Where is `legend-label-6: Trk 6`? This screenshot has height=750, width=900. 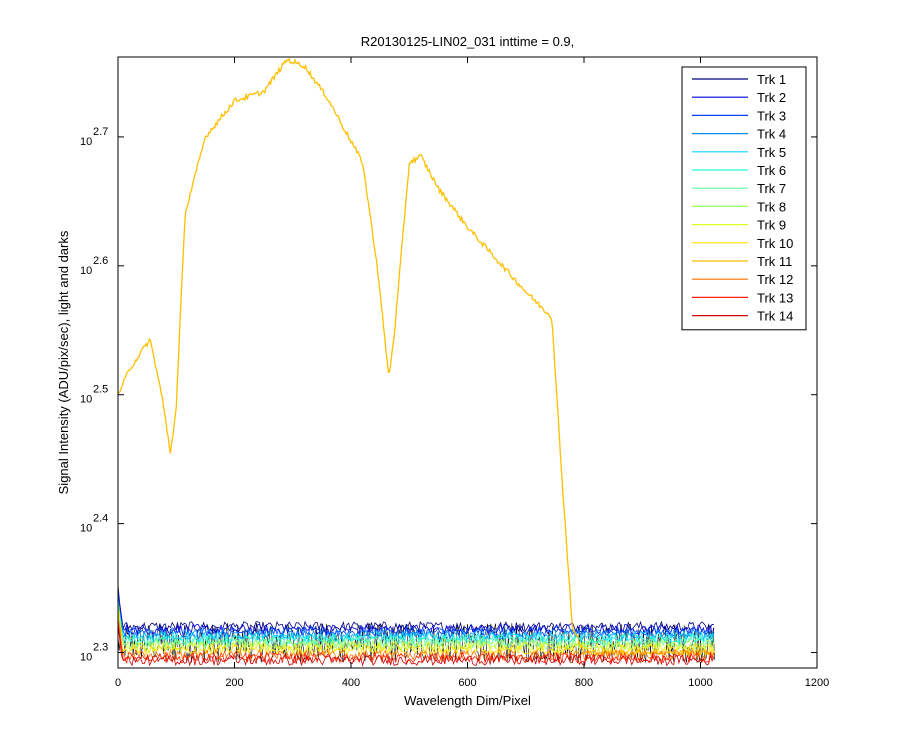 legend-label-6: Trk 6 is located at coordinates (771, 170).